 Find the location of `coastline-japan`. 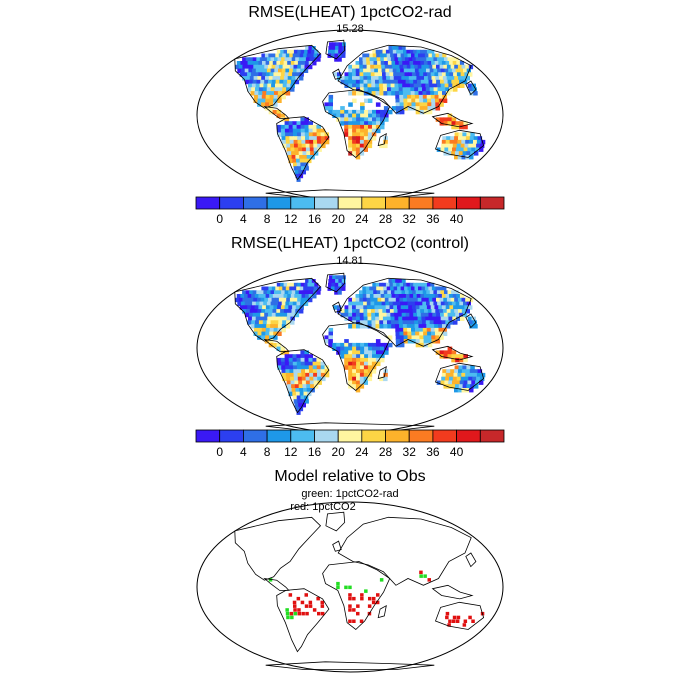

coastline-japan is located at coordinates (471, 88).